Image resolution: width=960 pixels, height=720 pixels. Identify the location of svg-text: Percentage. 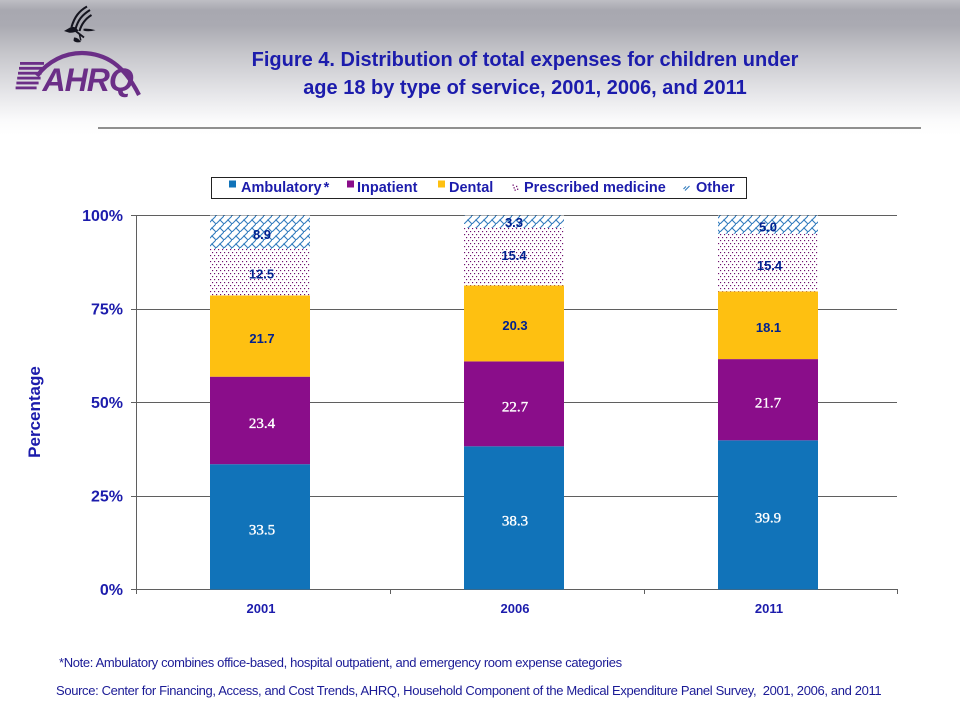
(34, 412).